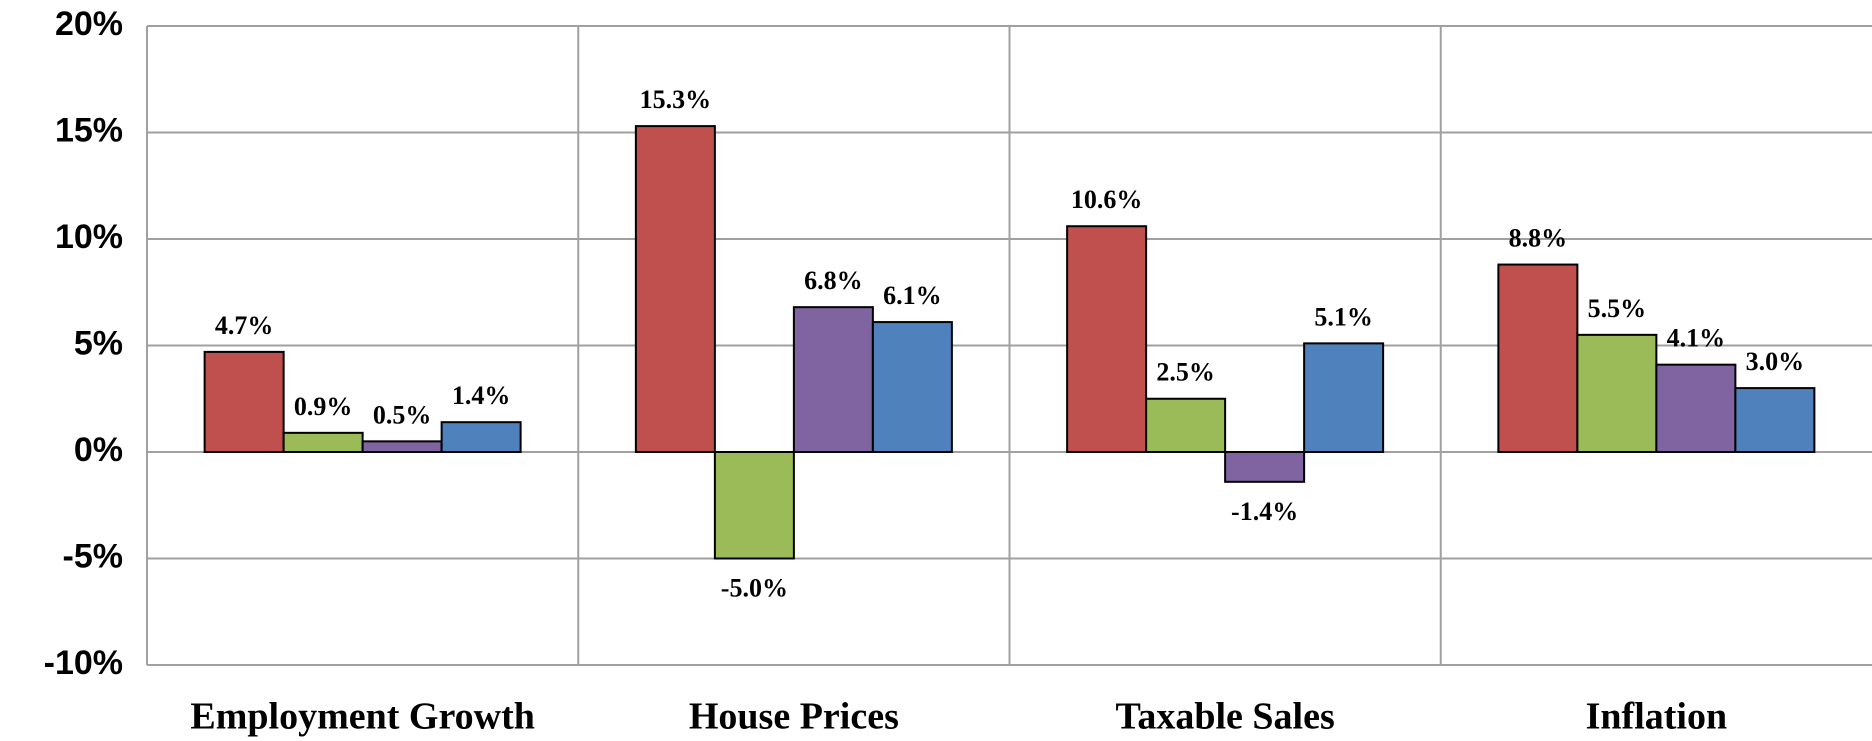 The width and height of the screenshot is (1872, 741). I want to click on value-label: 4.1%, so click(1696, 338).